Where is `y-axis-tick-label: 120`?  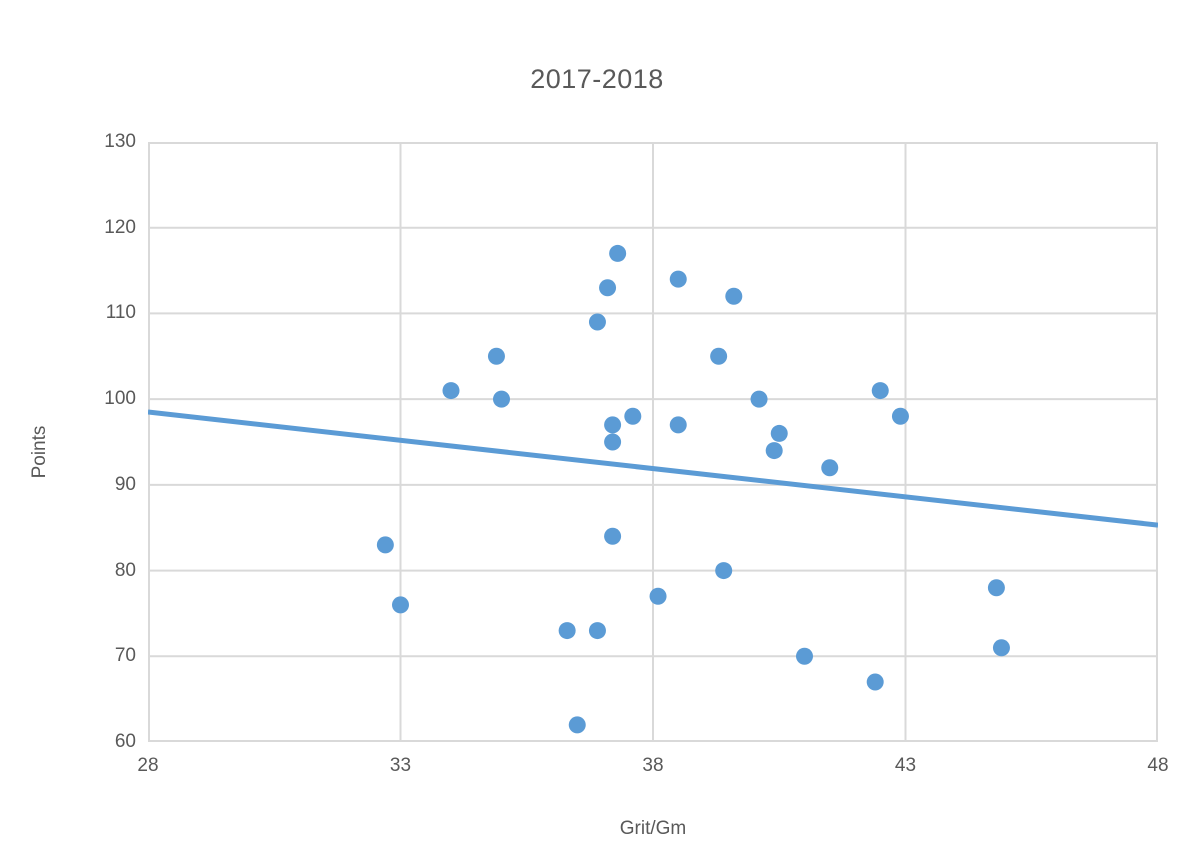 y-axis-tick-label: 120 is located at coordinates (120, 227).